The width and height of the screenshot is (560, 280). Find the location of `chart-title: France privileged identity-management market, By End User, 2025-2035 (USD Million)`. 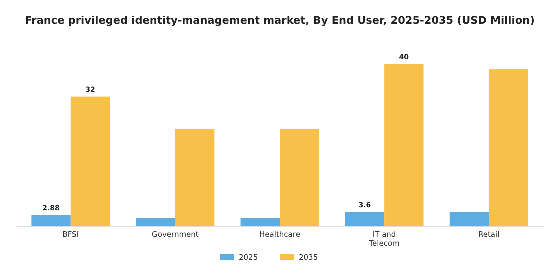

chart-title: France privileged identity-management market, By End User, 2025-2035 (USD Million) is located at coordinates (280, 21).